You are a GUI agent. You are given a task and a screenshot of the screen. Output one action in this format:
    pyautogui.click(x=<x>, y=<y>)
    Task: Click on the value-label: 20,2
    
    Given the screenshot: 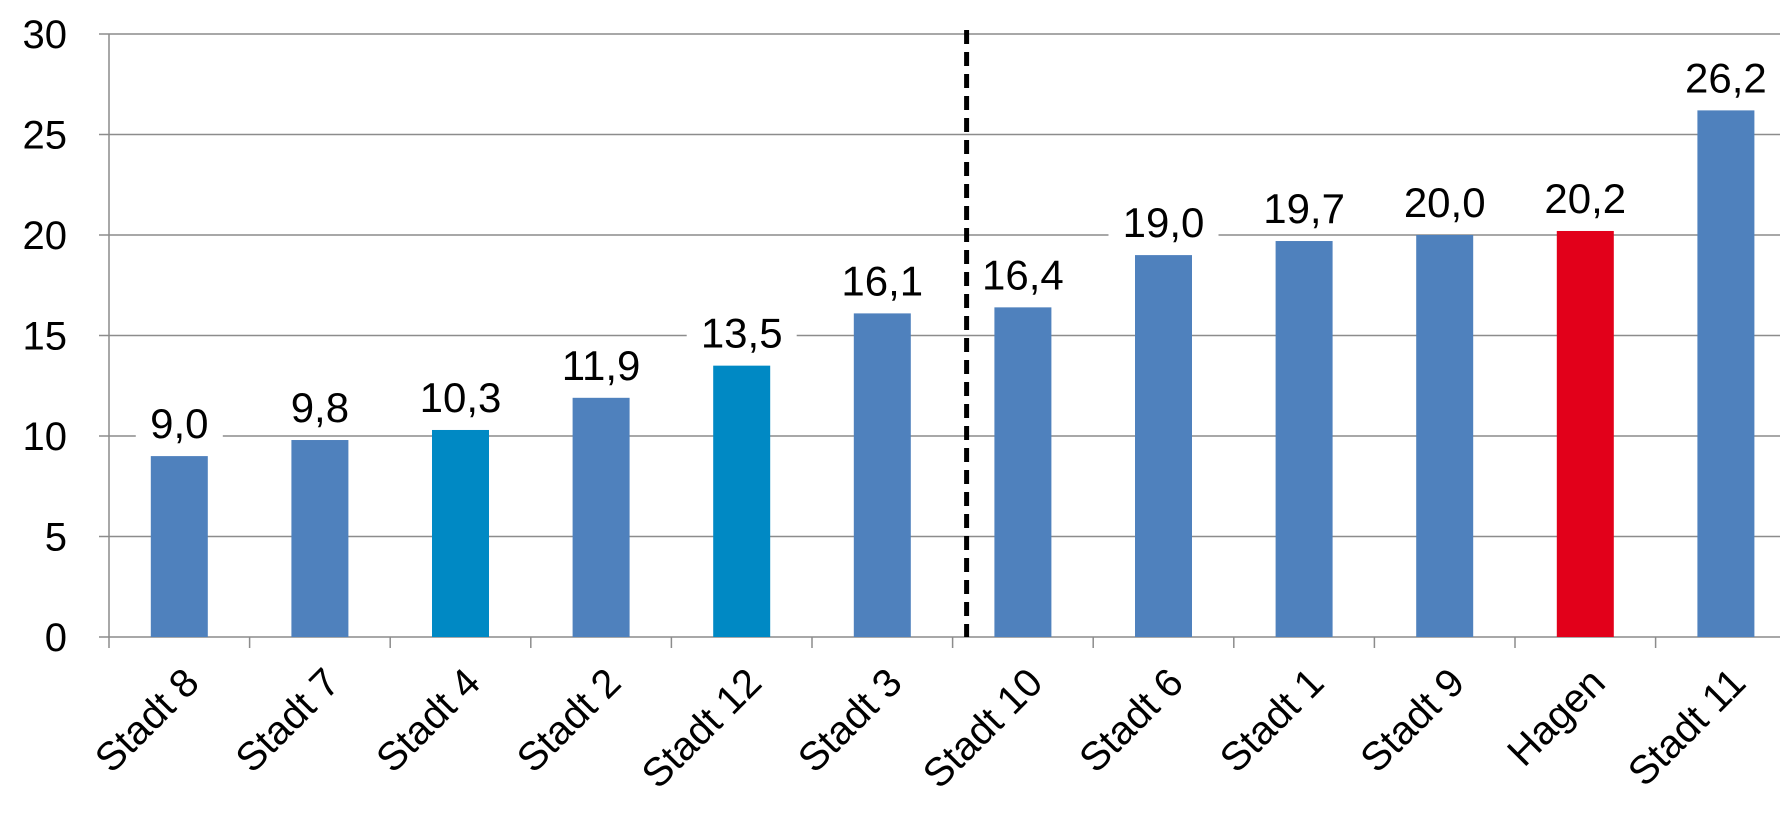 What is the action you would take?
    pyautogui.click(x=1585, y=198)
    